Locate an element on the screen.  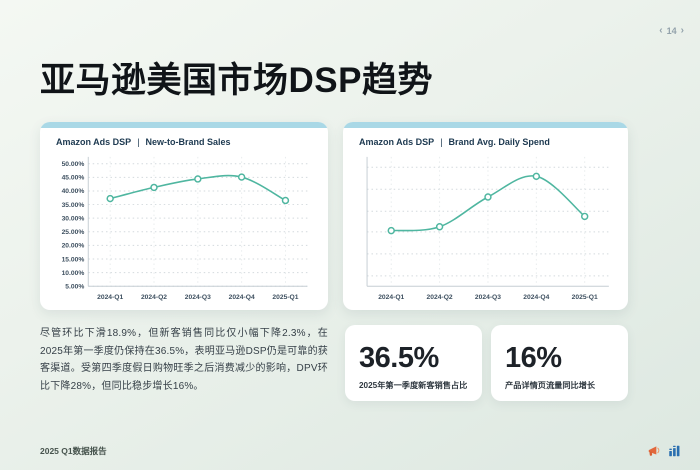
svg-text: 40.00% is located at coordinates (73, 191).